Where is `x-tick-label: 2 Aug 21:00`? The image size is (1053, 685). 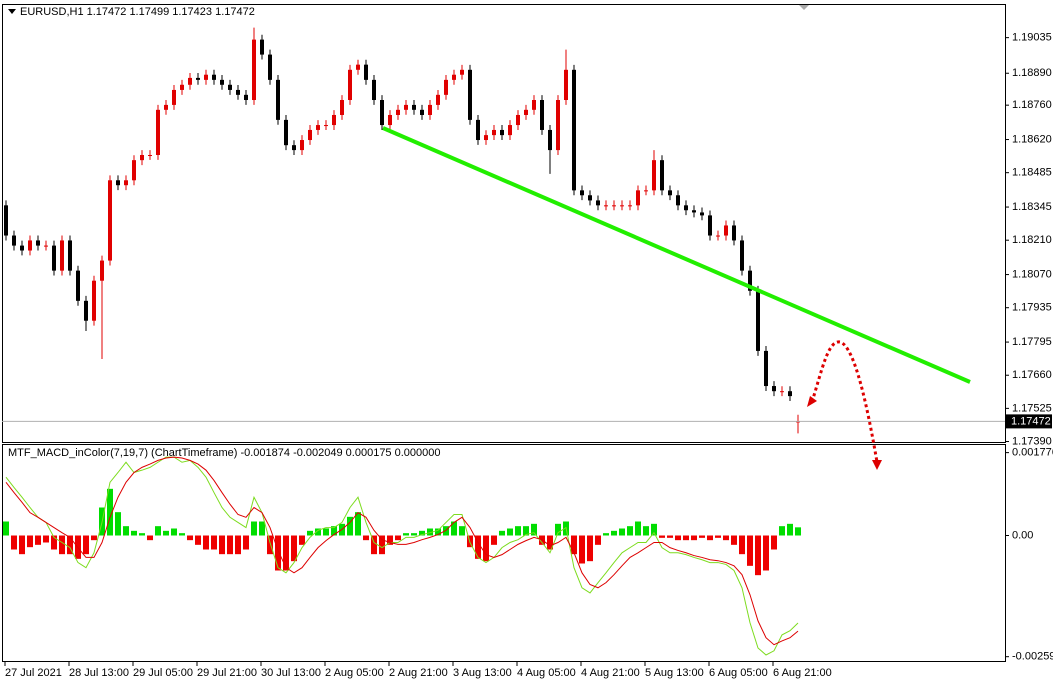 x-tick-label: 2 Aug 21:00 is located at coordinates (418, 673).